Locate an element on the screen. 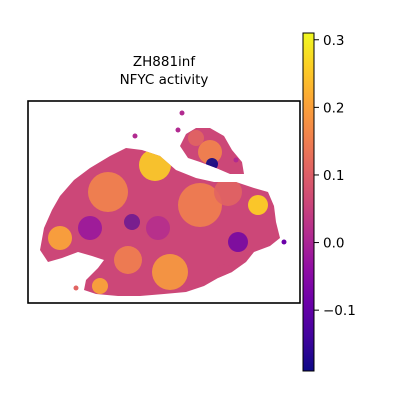  colorbar-ticks: −0.1 0.0 0.1 0.2 0.3 is located at coordinates (335, 176).